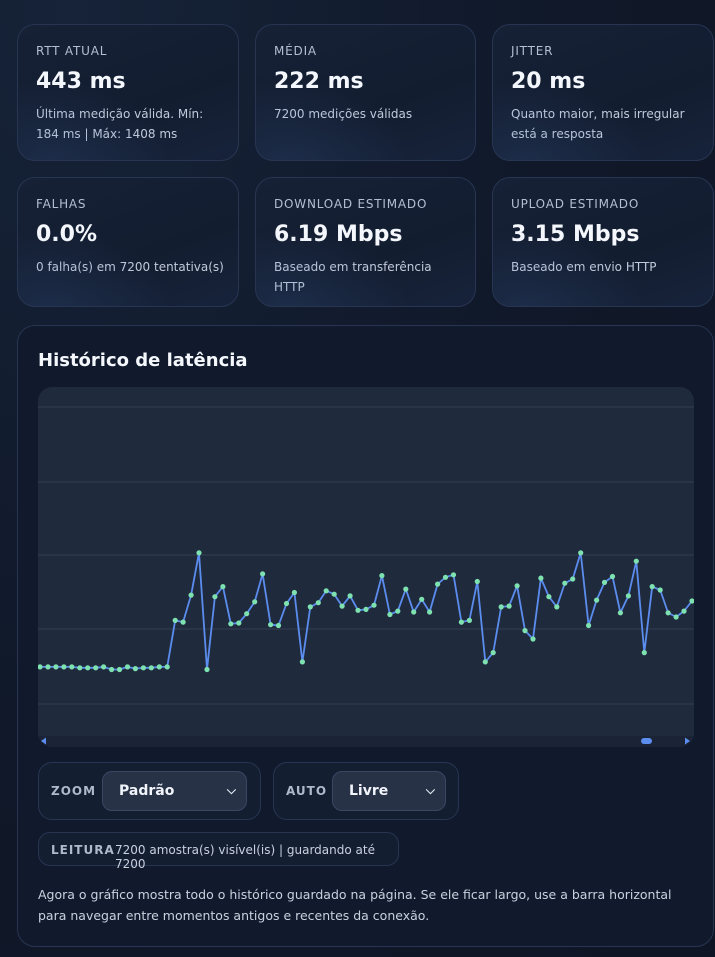 Image resolution: width=715 pixels, height=957 pixels. What do you see at coordinates (72, 51) in the screenshot?
I see `stat-label: RTT ATUAL` at bounding box center [72, 51].